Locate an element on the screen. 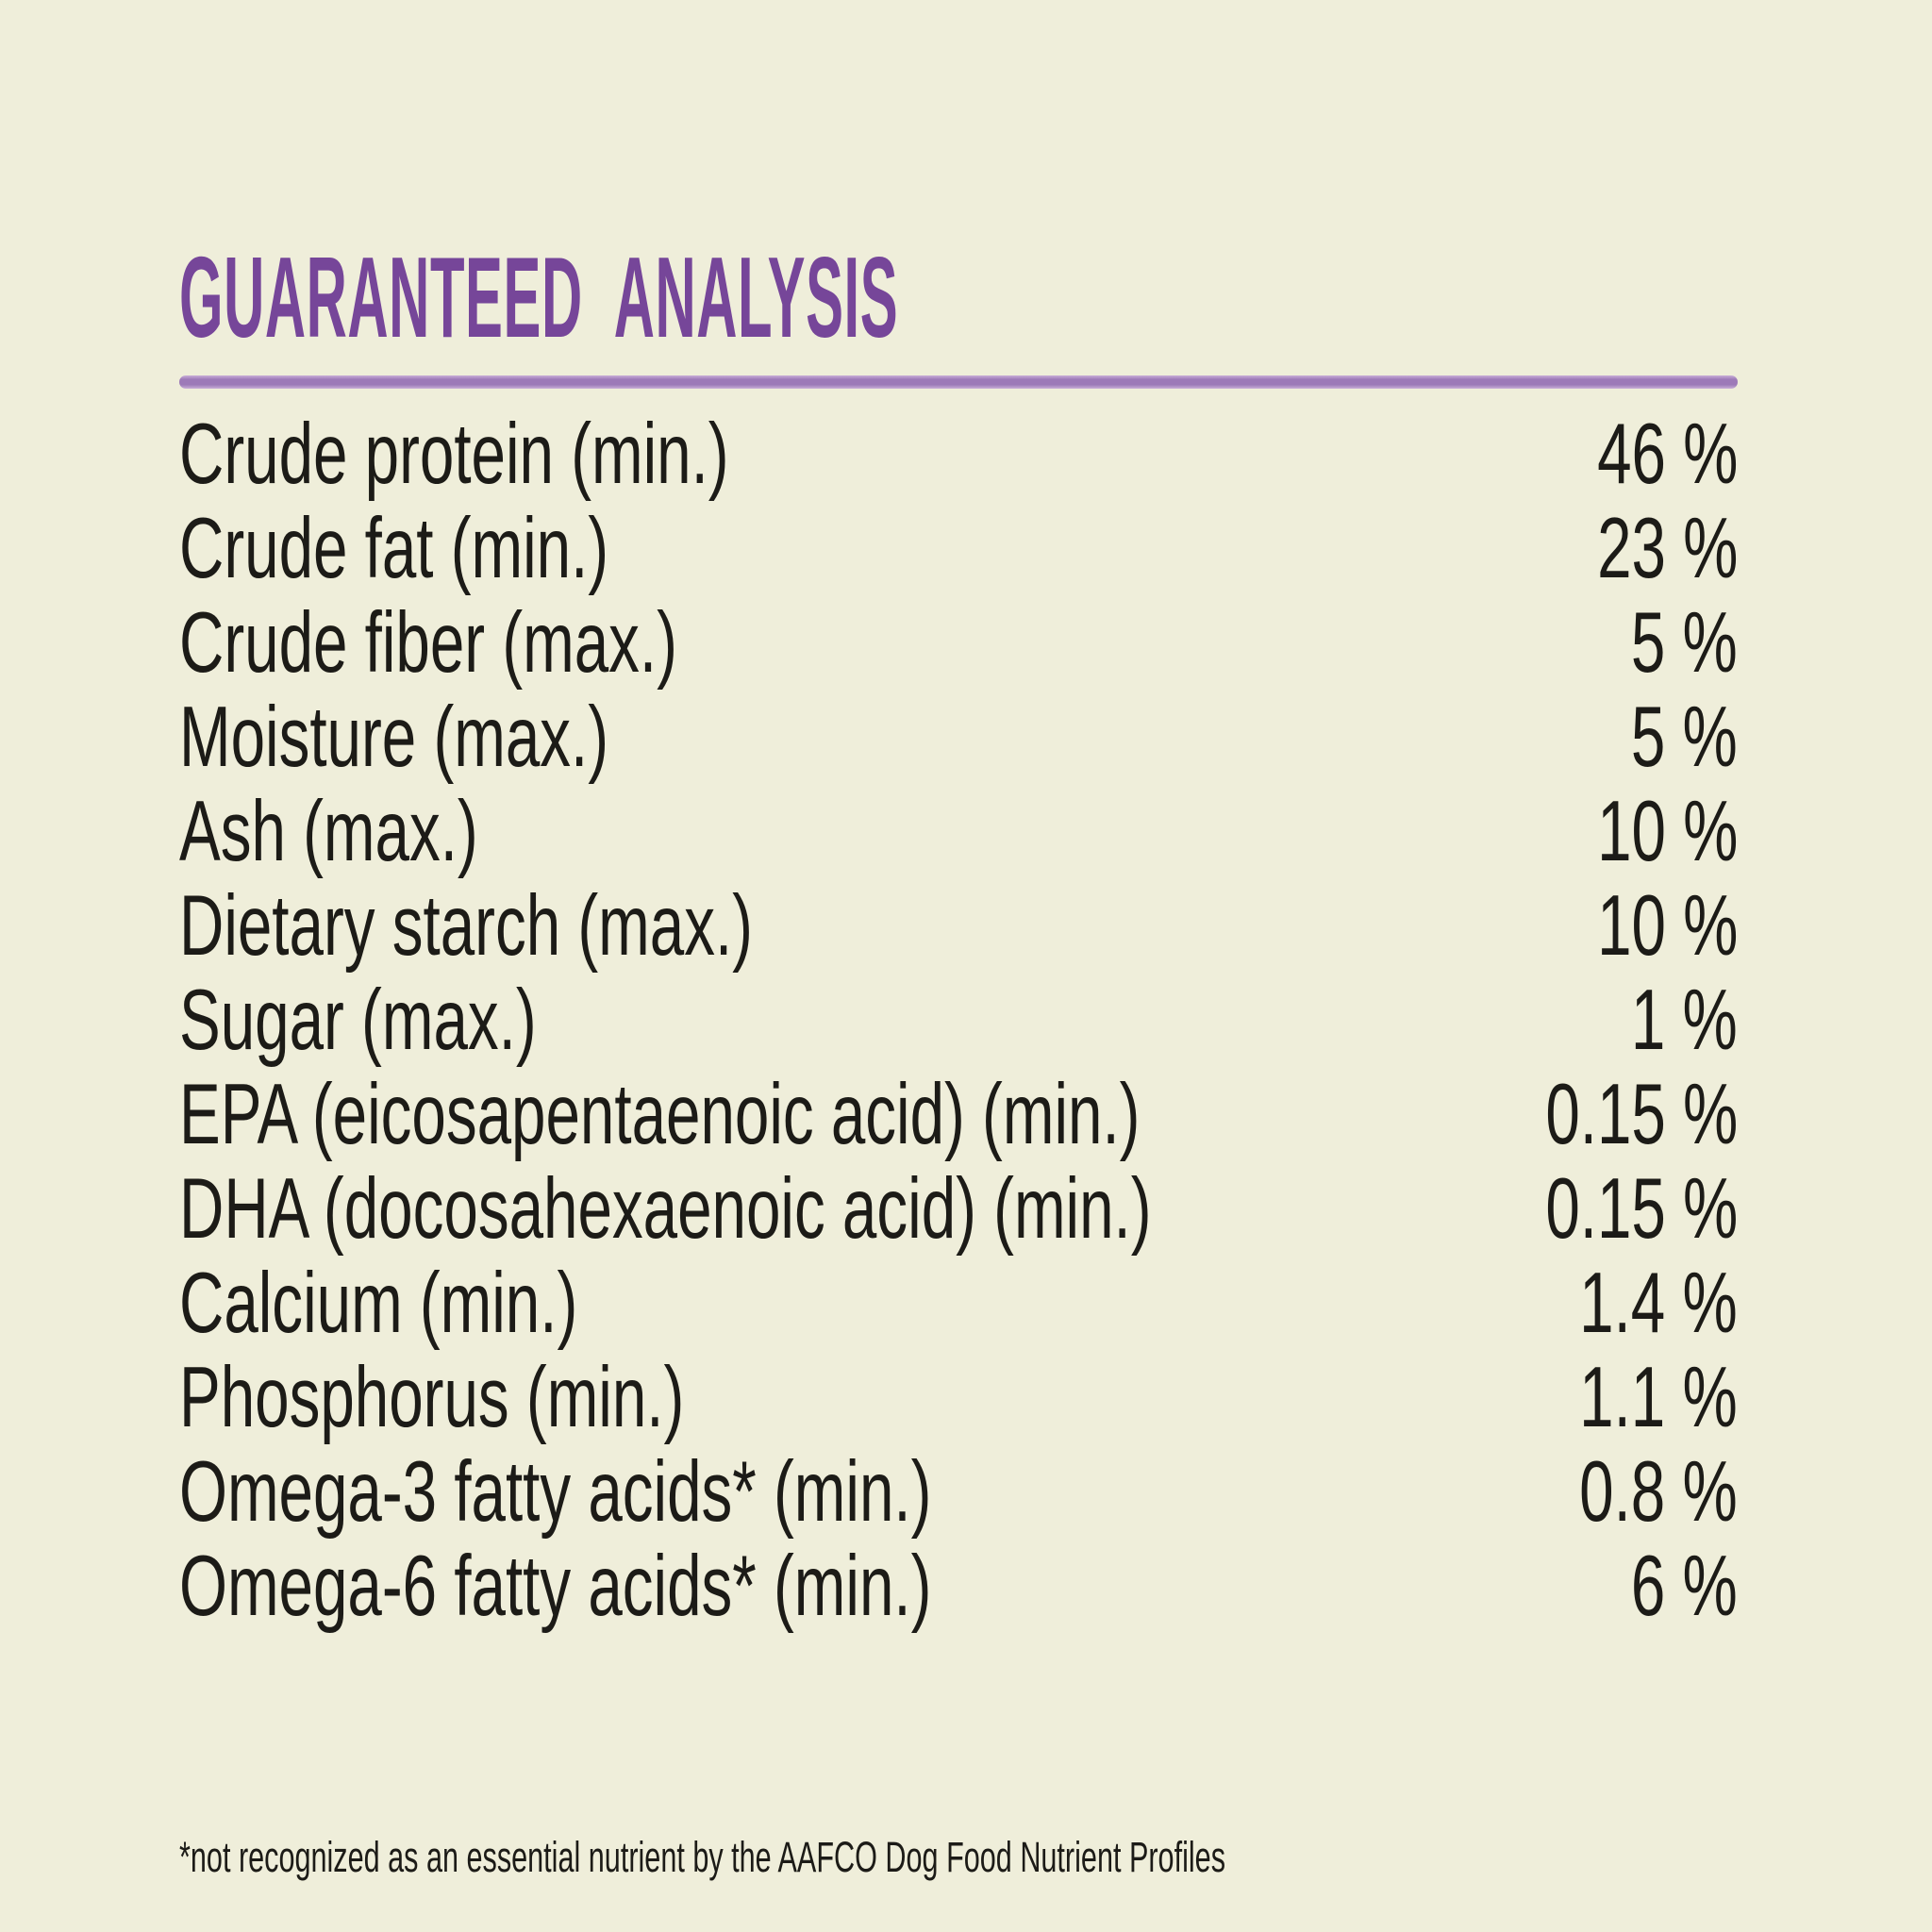  nutrient-row: Crude fiber (max.) 5 % is located at coordinates (959, 643).